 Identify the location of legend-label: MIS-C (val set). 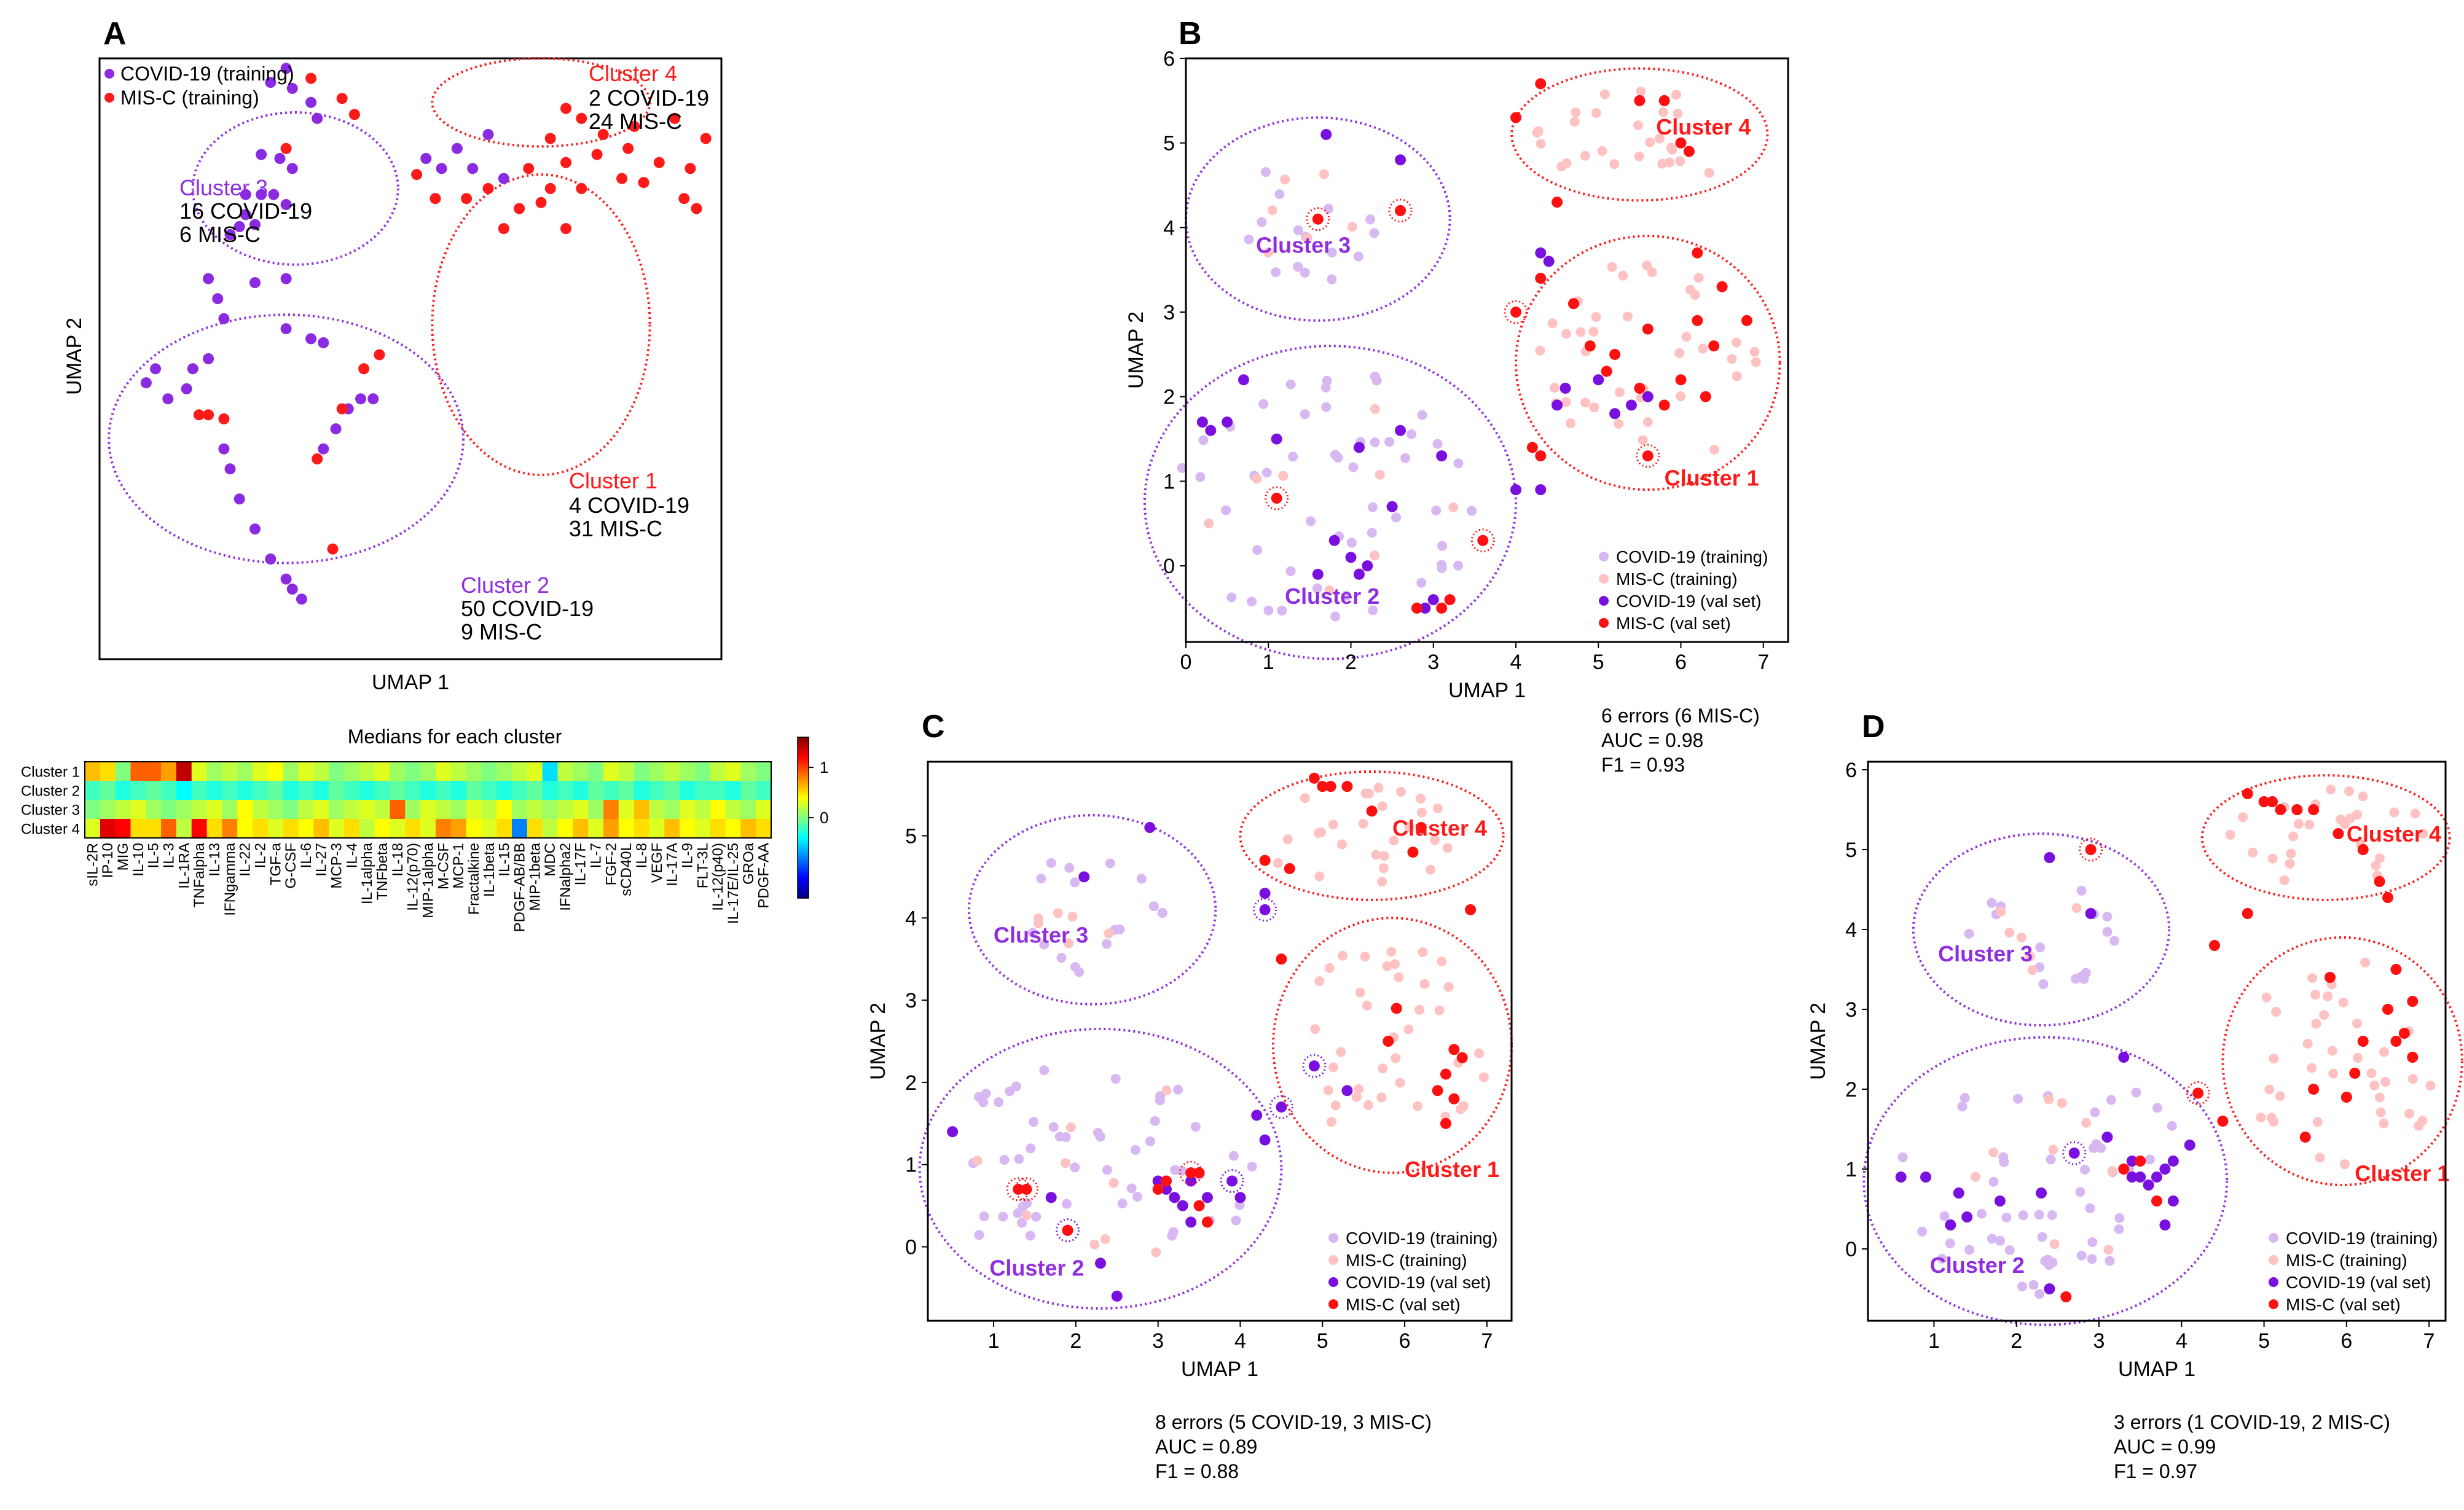
(2343, 1304).